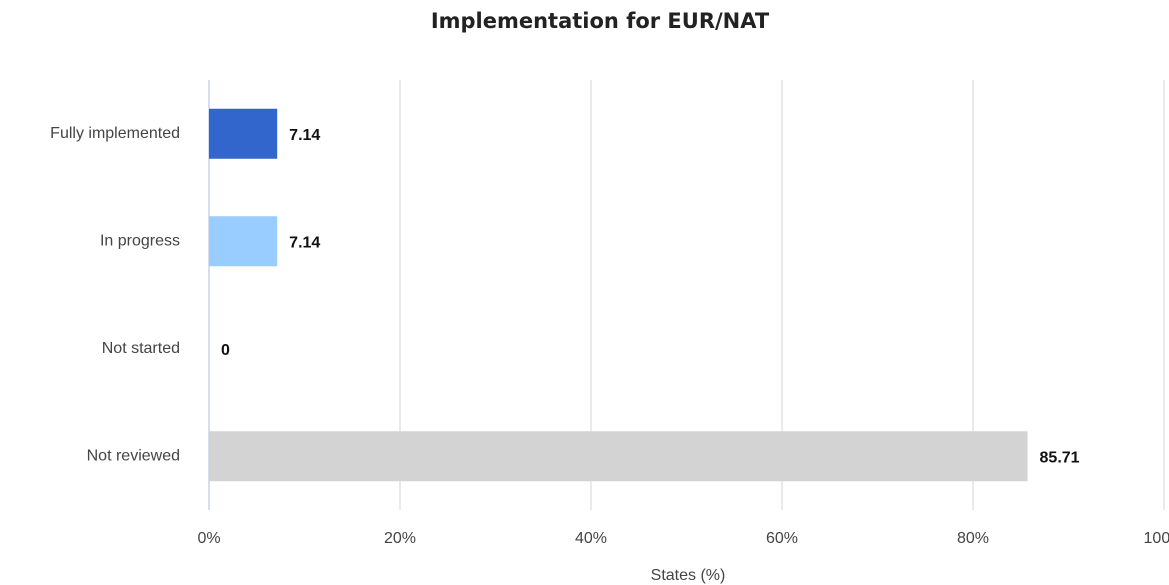  I want to click on data-label: 85.71, so click(1060, 457).